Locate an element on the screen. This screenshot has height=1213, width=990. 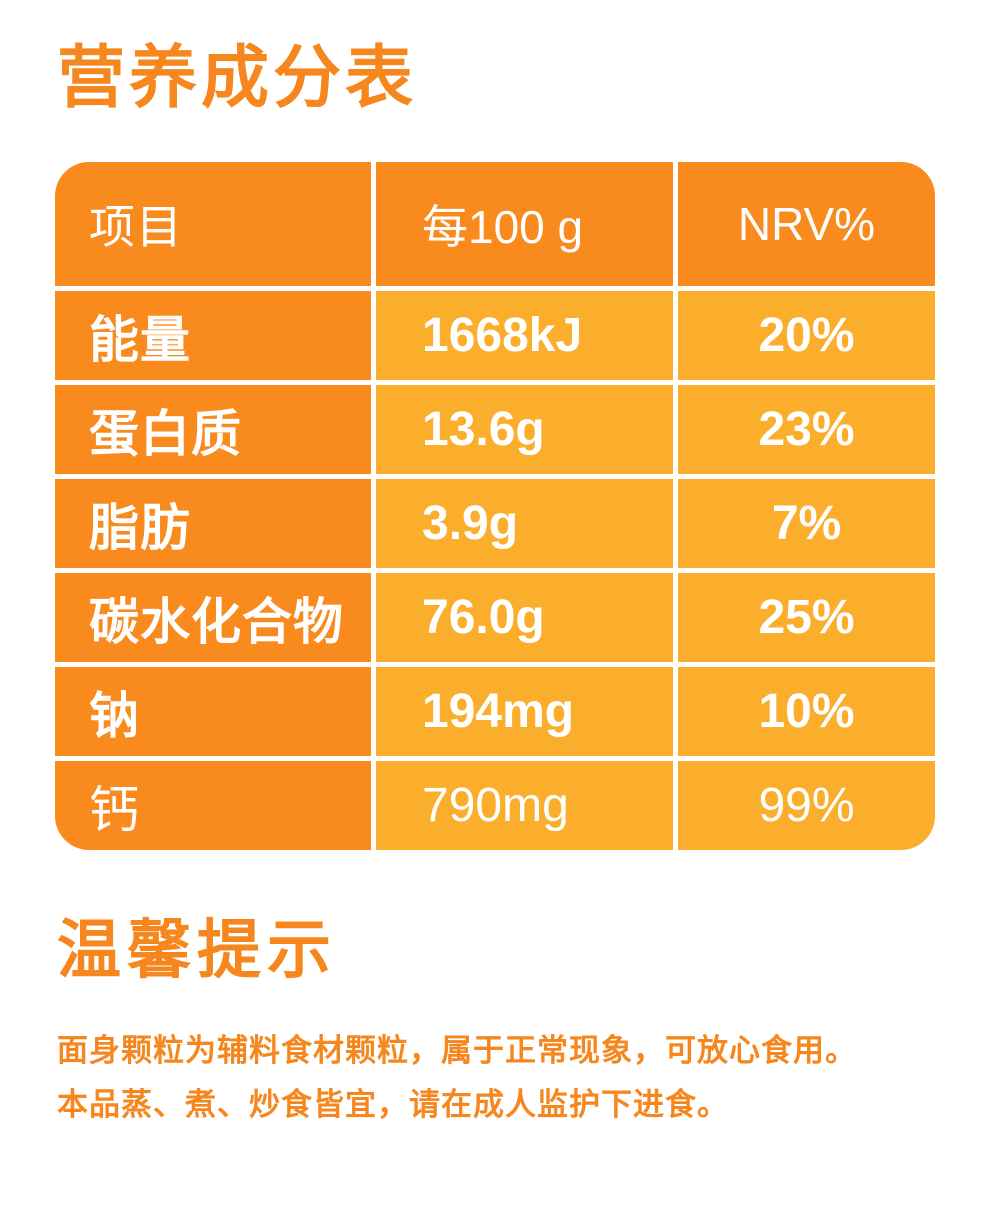
tip-line-2: 本品蒸、煮、炒食皆宜，请在成人监护下进食。 is located at coordinates (393, 1104).